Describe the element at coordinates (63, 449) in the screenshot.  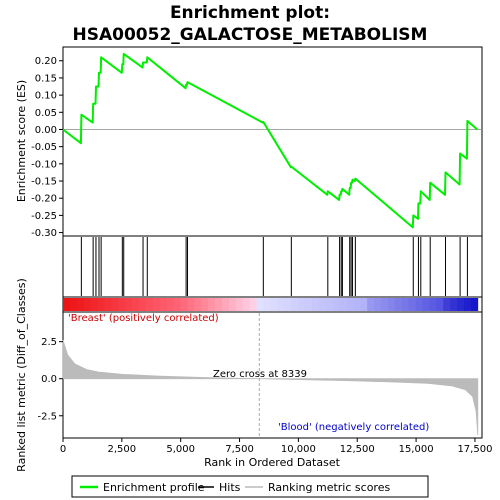
I see `x-tick-label: 0` at that location.